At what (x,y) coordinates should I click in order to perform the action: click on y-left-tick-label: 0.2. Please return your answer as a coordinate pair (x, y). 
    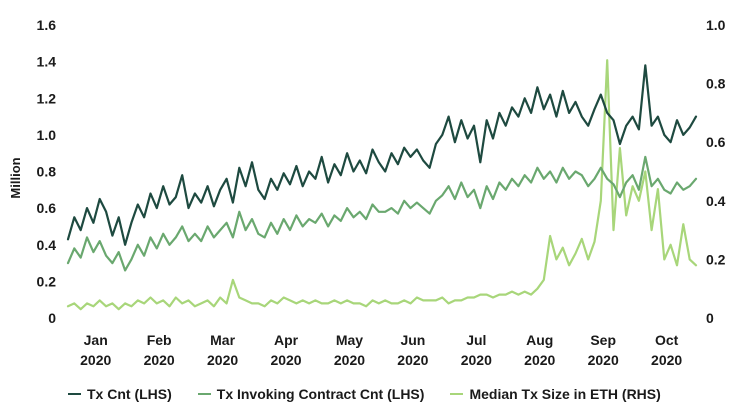
    Looking at the image, I should click on (47, 281).